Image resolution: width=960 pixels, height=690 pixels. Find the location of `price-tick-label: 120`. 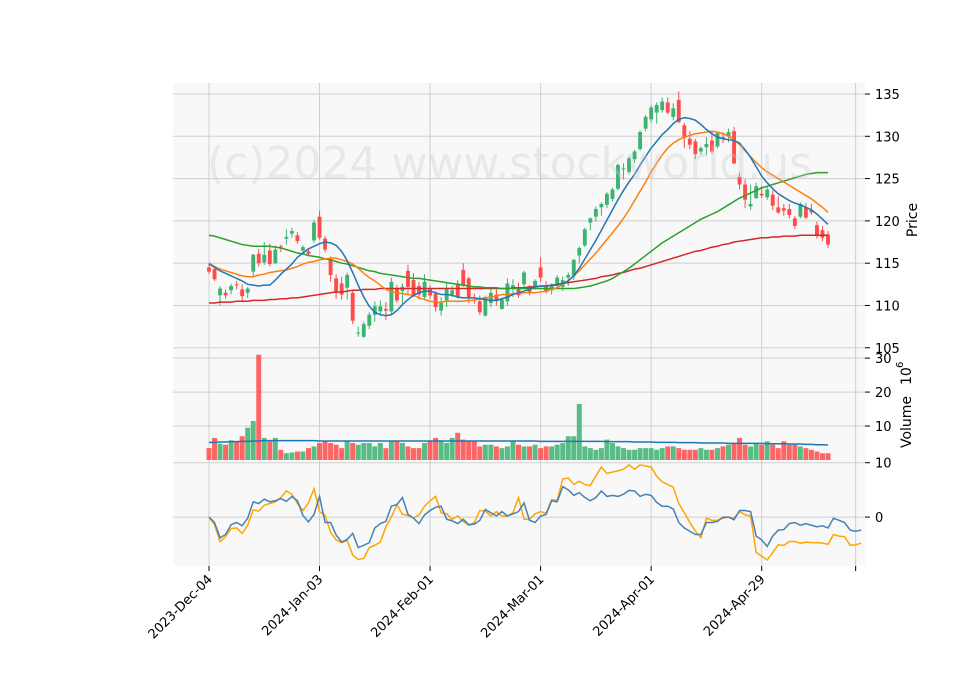

price-tick-label: 120 is located at coordinates (887, 222).